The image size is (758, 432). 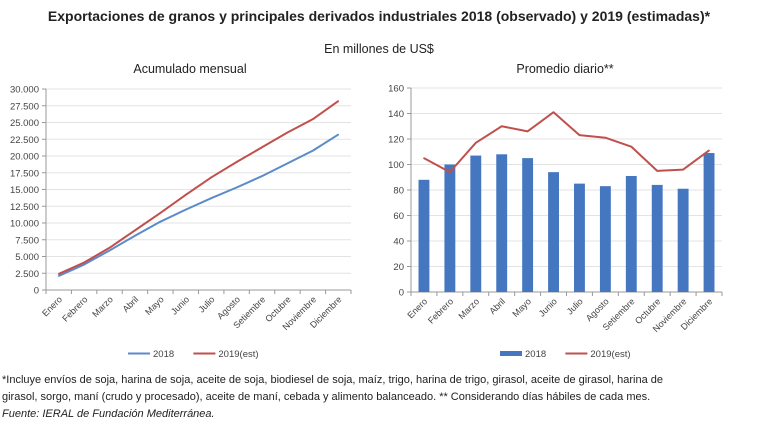 I want to click on point-2018-Agosto, so click(x=236, y=187).